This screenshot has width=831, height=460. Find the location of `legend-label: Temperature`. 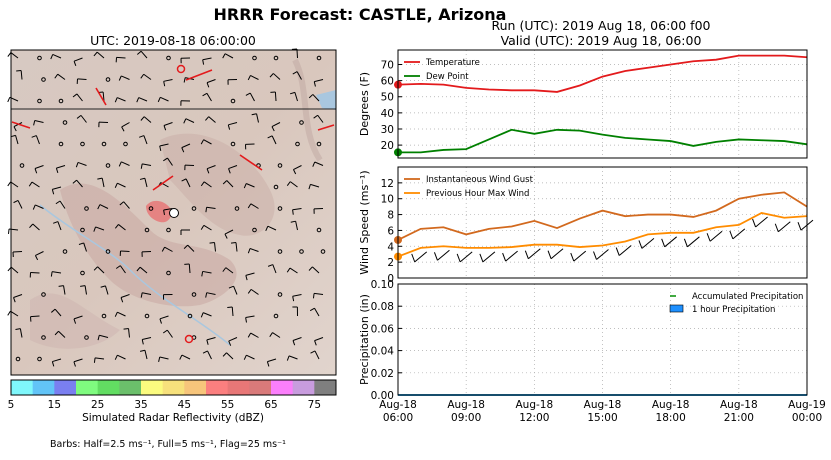

legend-label: Temperature is located at coordinates (452, 63).